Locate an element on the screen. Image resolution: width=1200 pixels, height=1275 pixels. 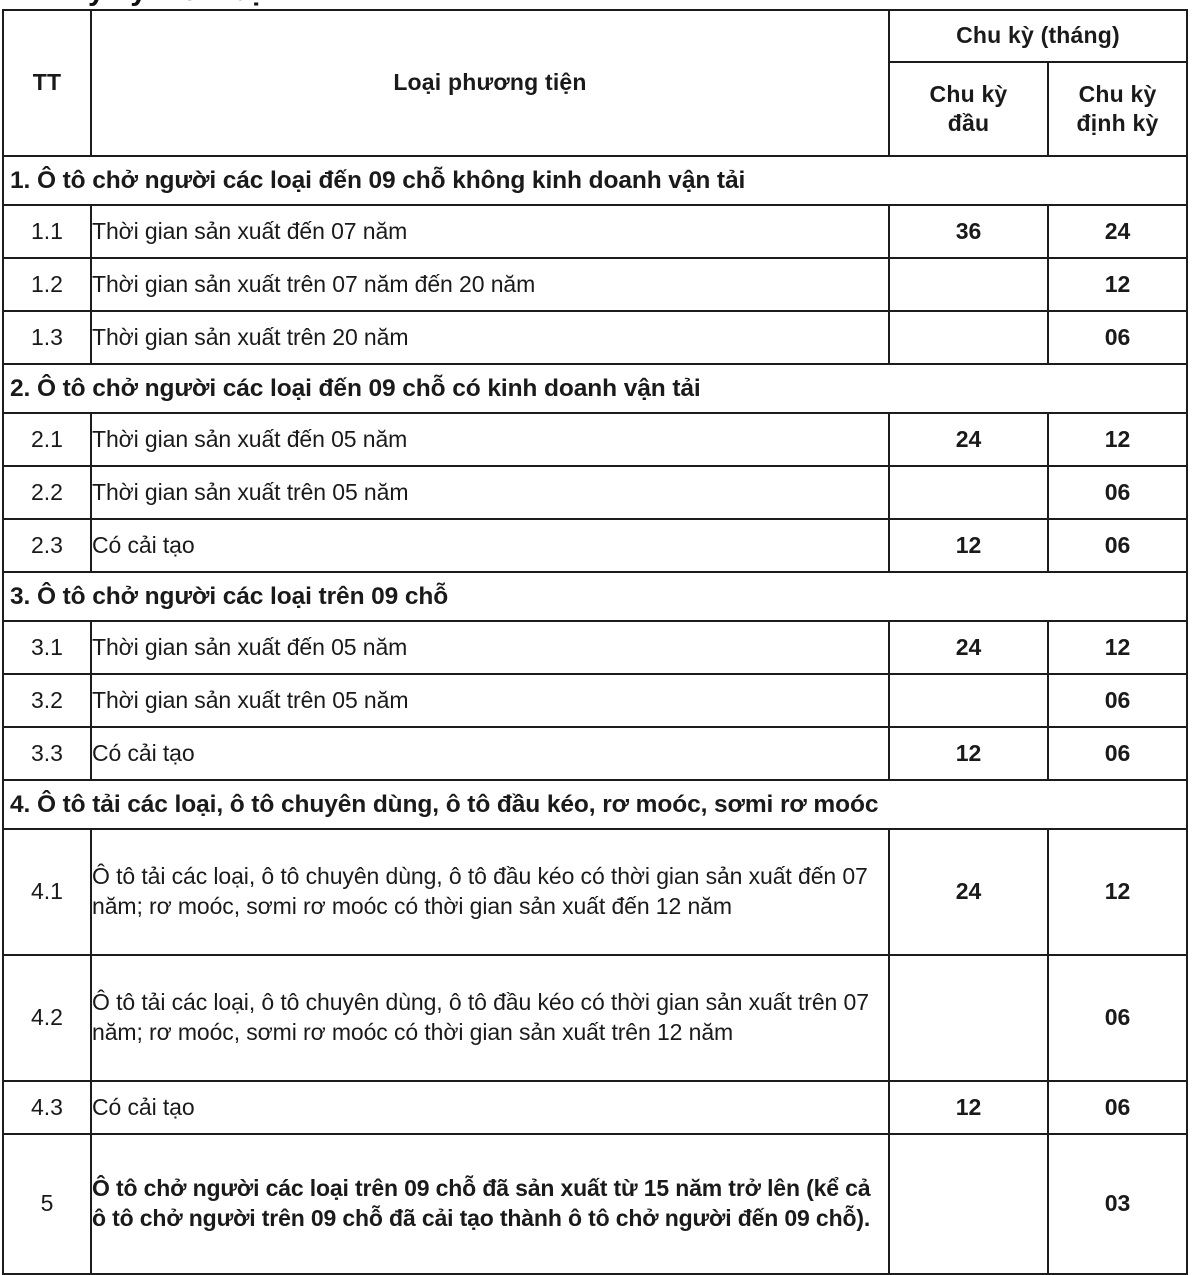
row-index: 2.3 is located at coordinates (47, 545).